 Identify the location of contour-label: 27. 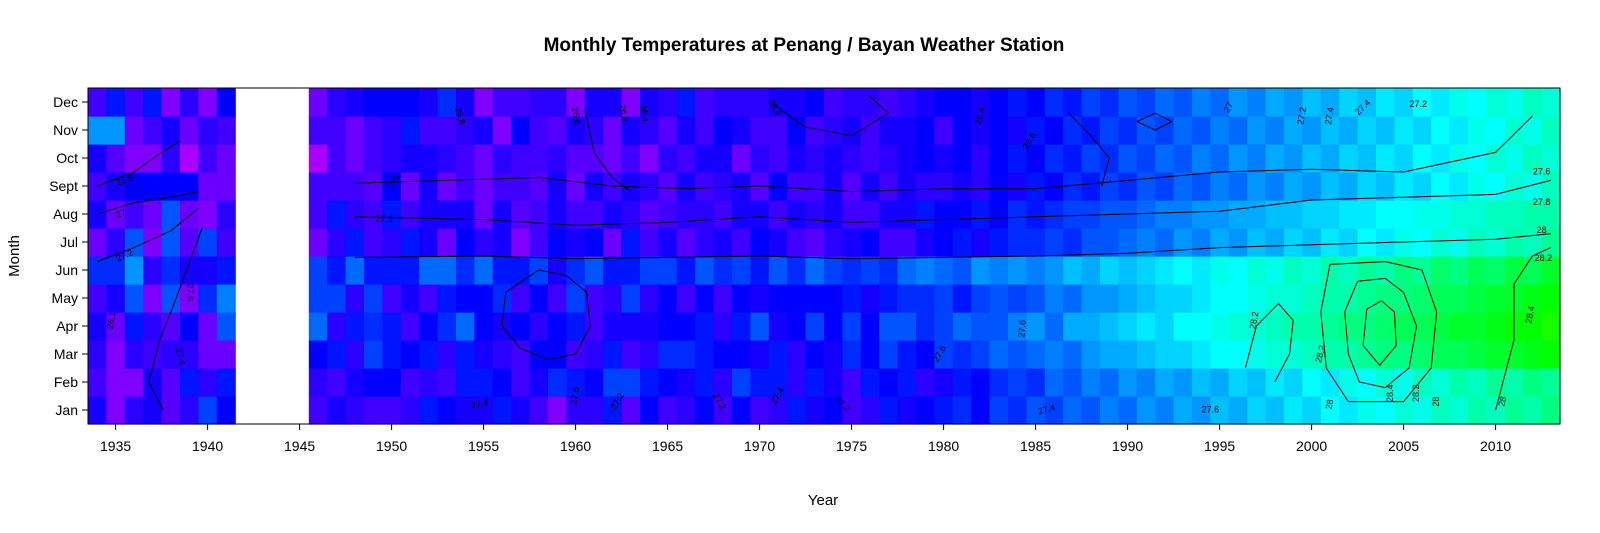
(395, 180).